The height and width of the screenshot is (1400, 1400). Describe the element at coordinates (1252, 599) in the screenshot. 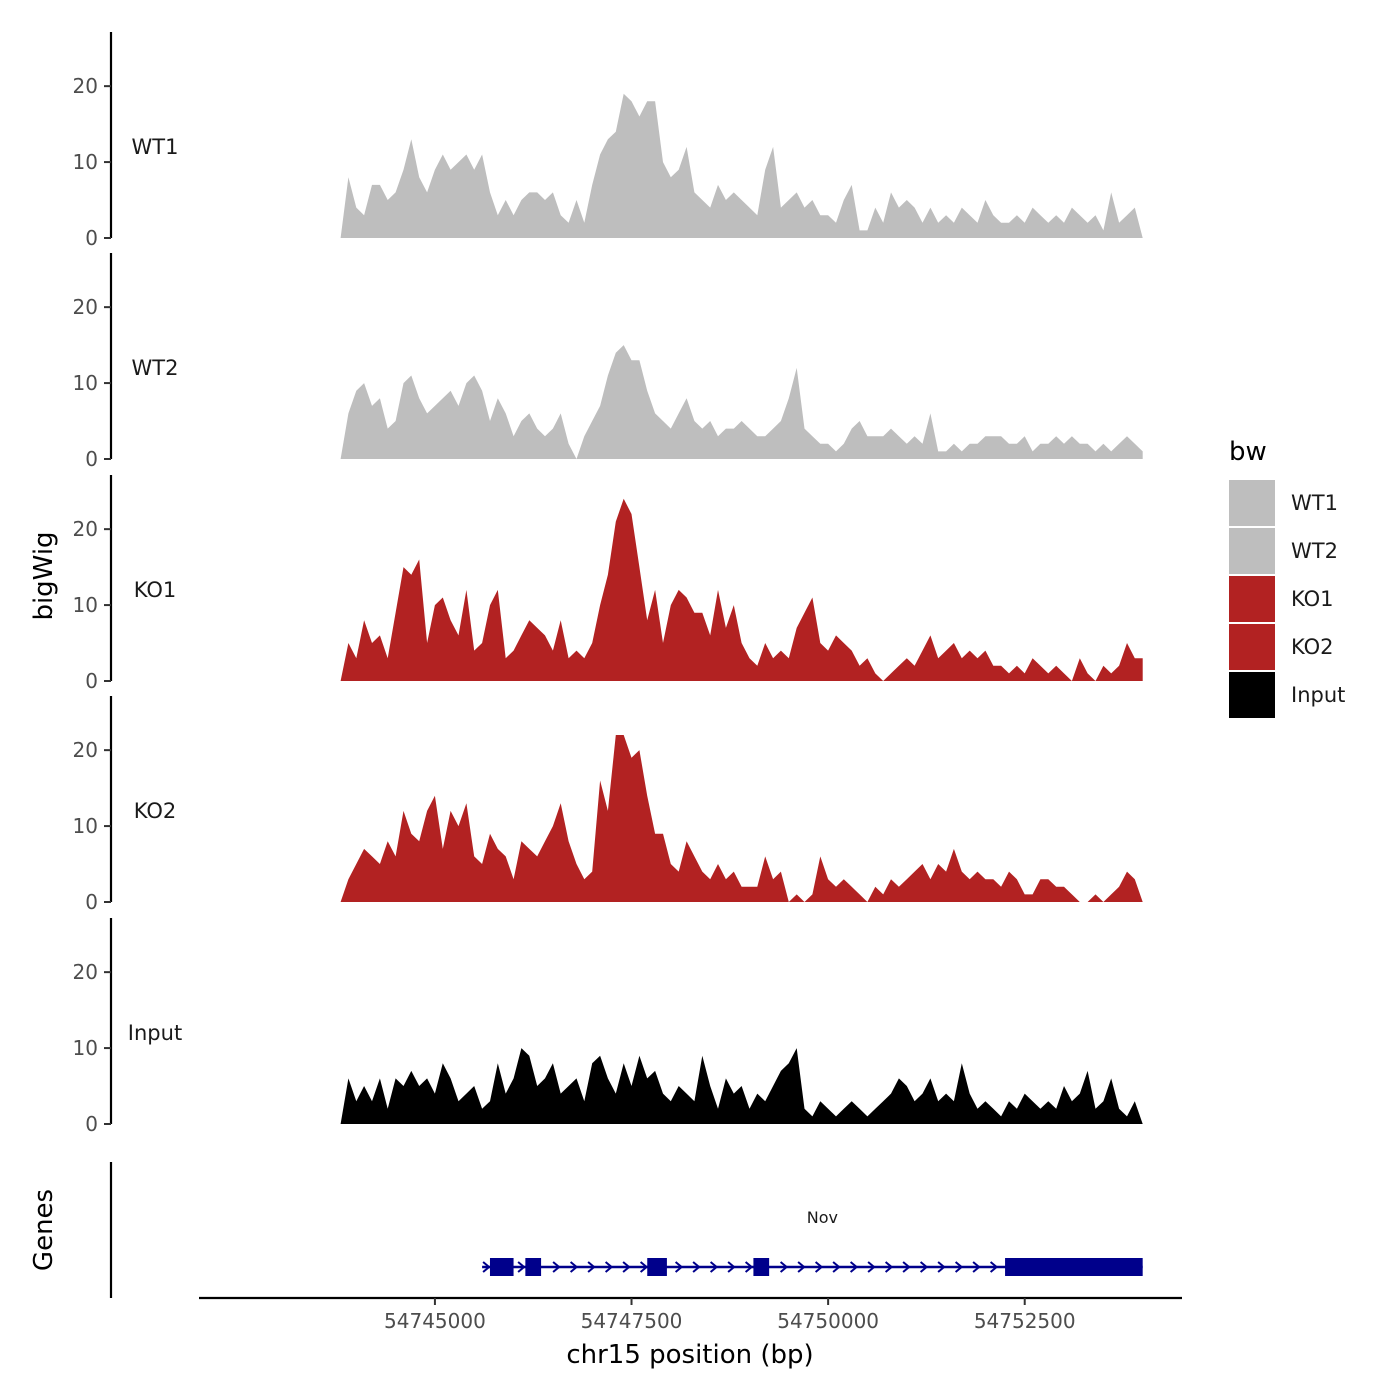

I see `legend-swatch-ko1` at that location.